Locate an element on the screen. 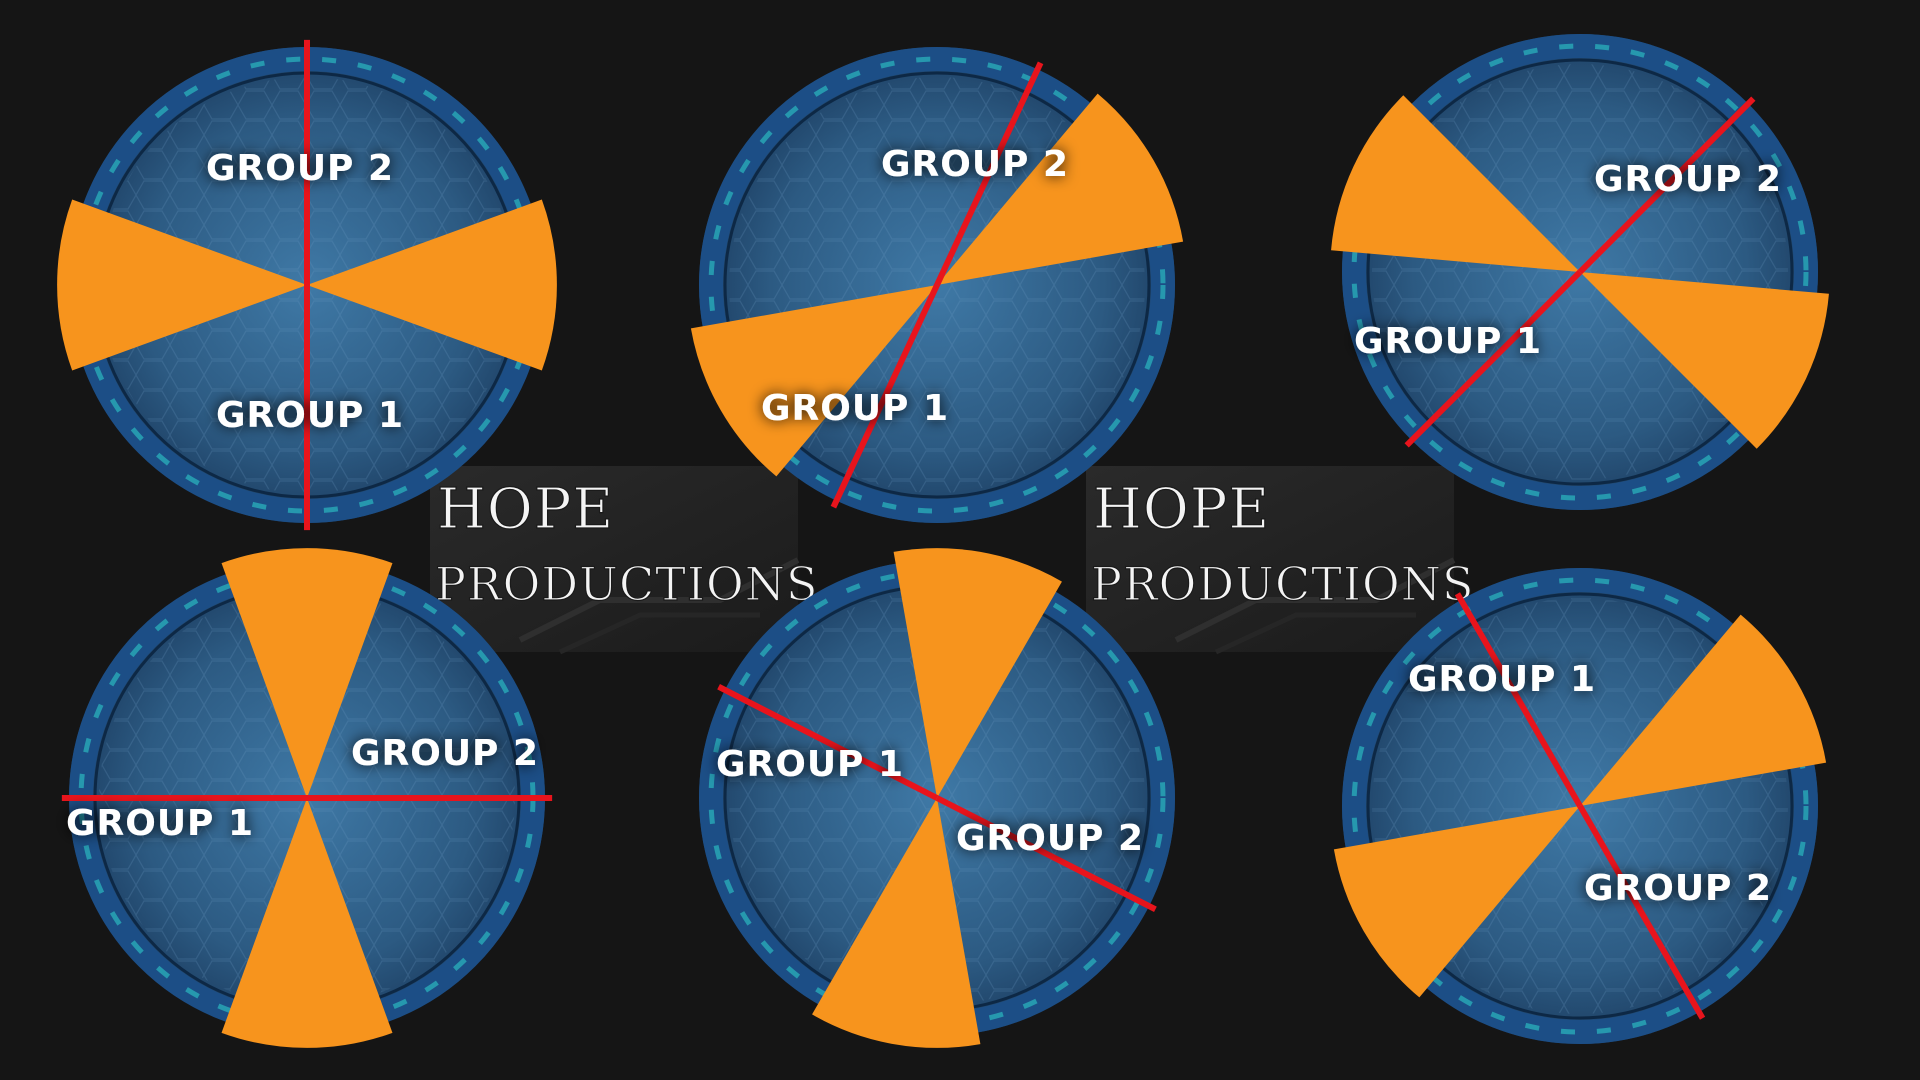 The image size is (1920, 1080). banner-hope-productions-right: HOPE PRODUCTIONS is located at coordinates (1280, 560).